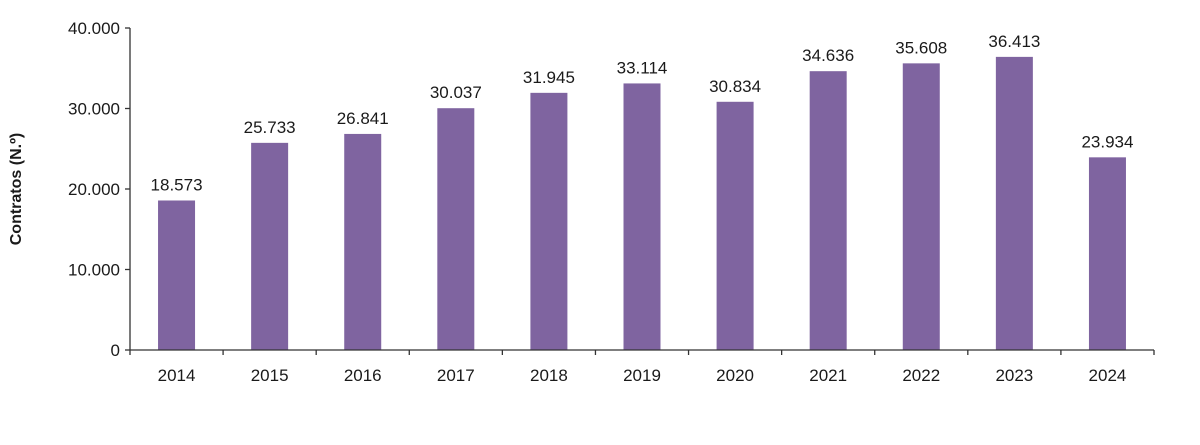 This screenshot has height=445, width=1200. What do you see at coordinates (921, 47) in the screenshot?
I see `data-label: 35.608` at bounding box center [921, 47].